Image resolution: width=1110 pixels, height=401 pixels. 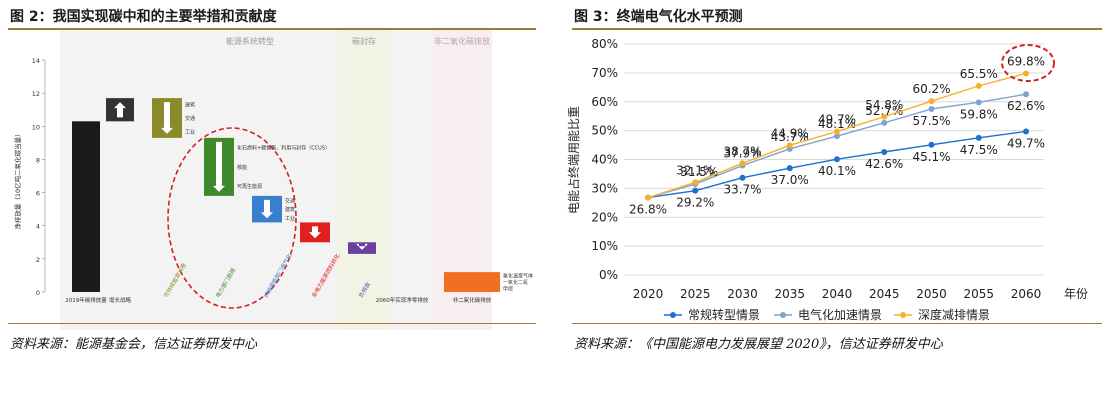 I want to click on left-y-tick: 6, so click(x=38, y=194).